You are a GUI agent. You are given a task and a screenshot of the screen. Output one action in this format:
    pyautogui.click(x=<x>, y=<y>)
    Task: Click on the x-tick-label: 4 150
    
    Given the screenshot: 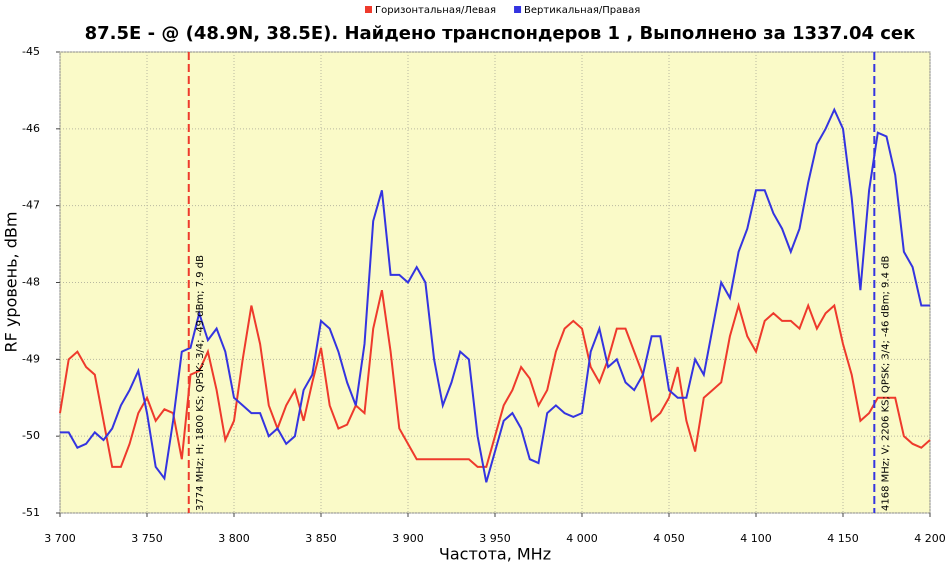 What is the action you would take?
    pyautogui.click(x=843, y=538)
    